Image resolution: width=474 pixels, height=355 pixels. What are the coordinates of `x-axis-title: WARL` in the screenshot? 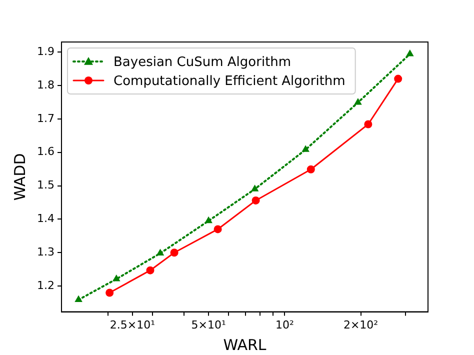 It's located at (245, 345).